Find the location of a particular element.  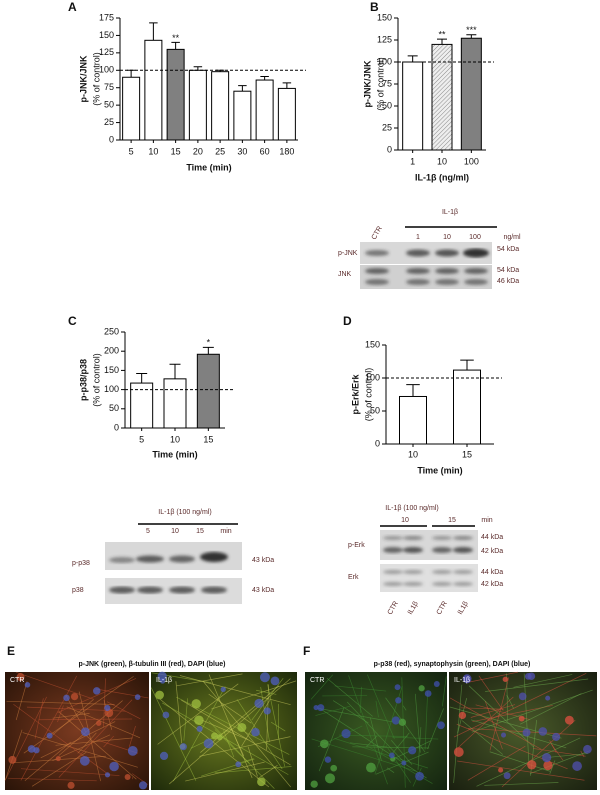

lane-label: 10 is located at coordinates (447, 237).